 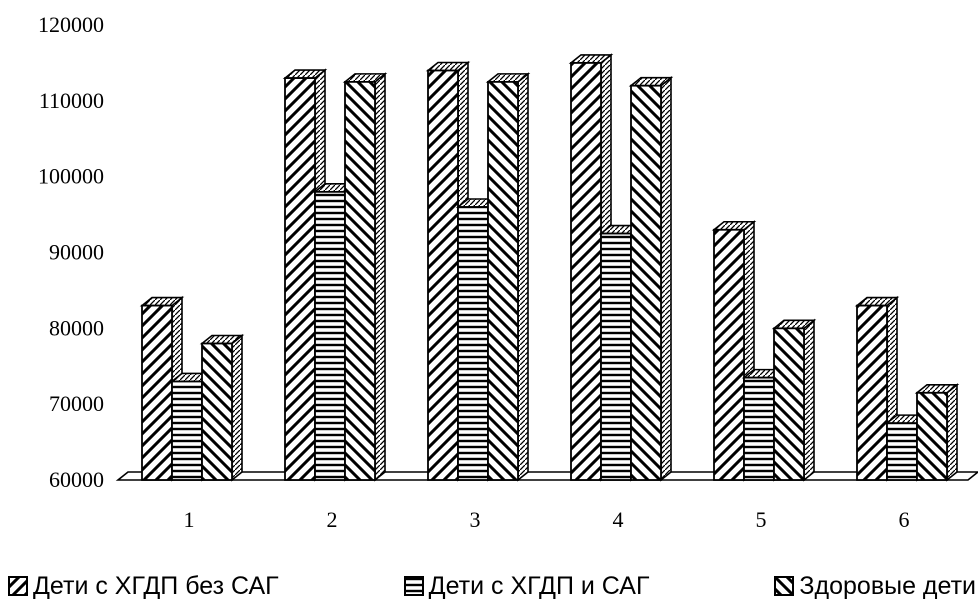 I want to click on legend-swatch-diagonal-icon, so click(x=18, y=586).